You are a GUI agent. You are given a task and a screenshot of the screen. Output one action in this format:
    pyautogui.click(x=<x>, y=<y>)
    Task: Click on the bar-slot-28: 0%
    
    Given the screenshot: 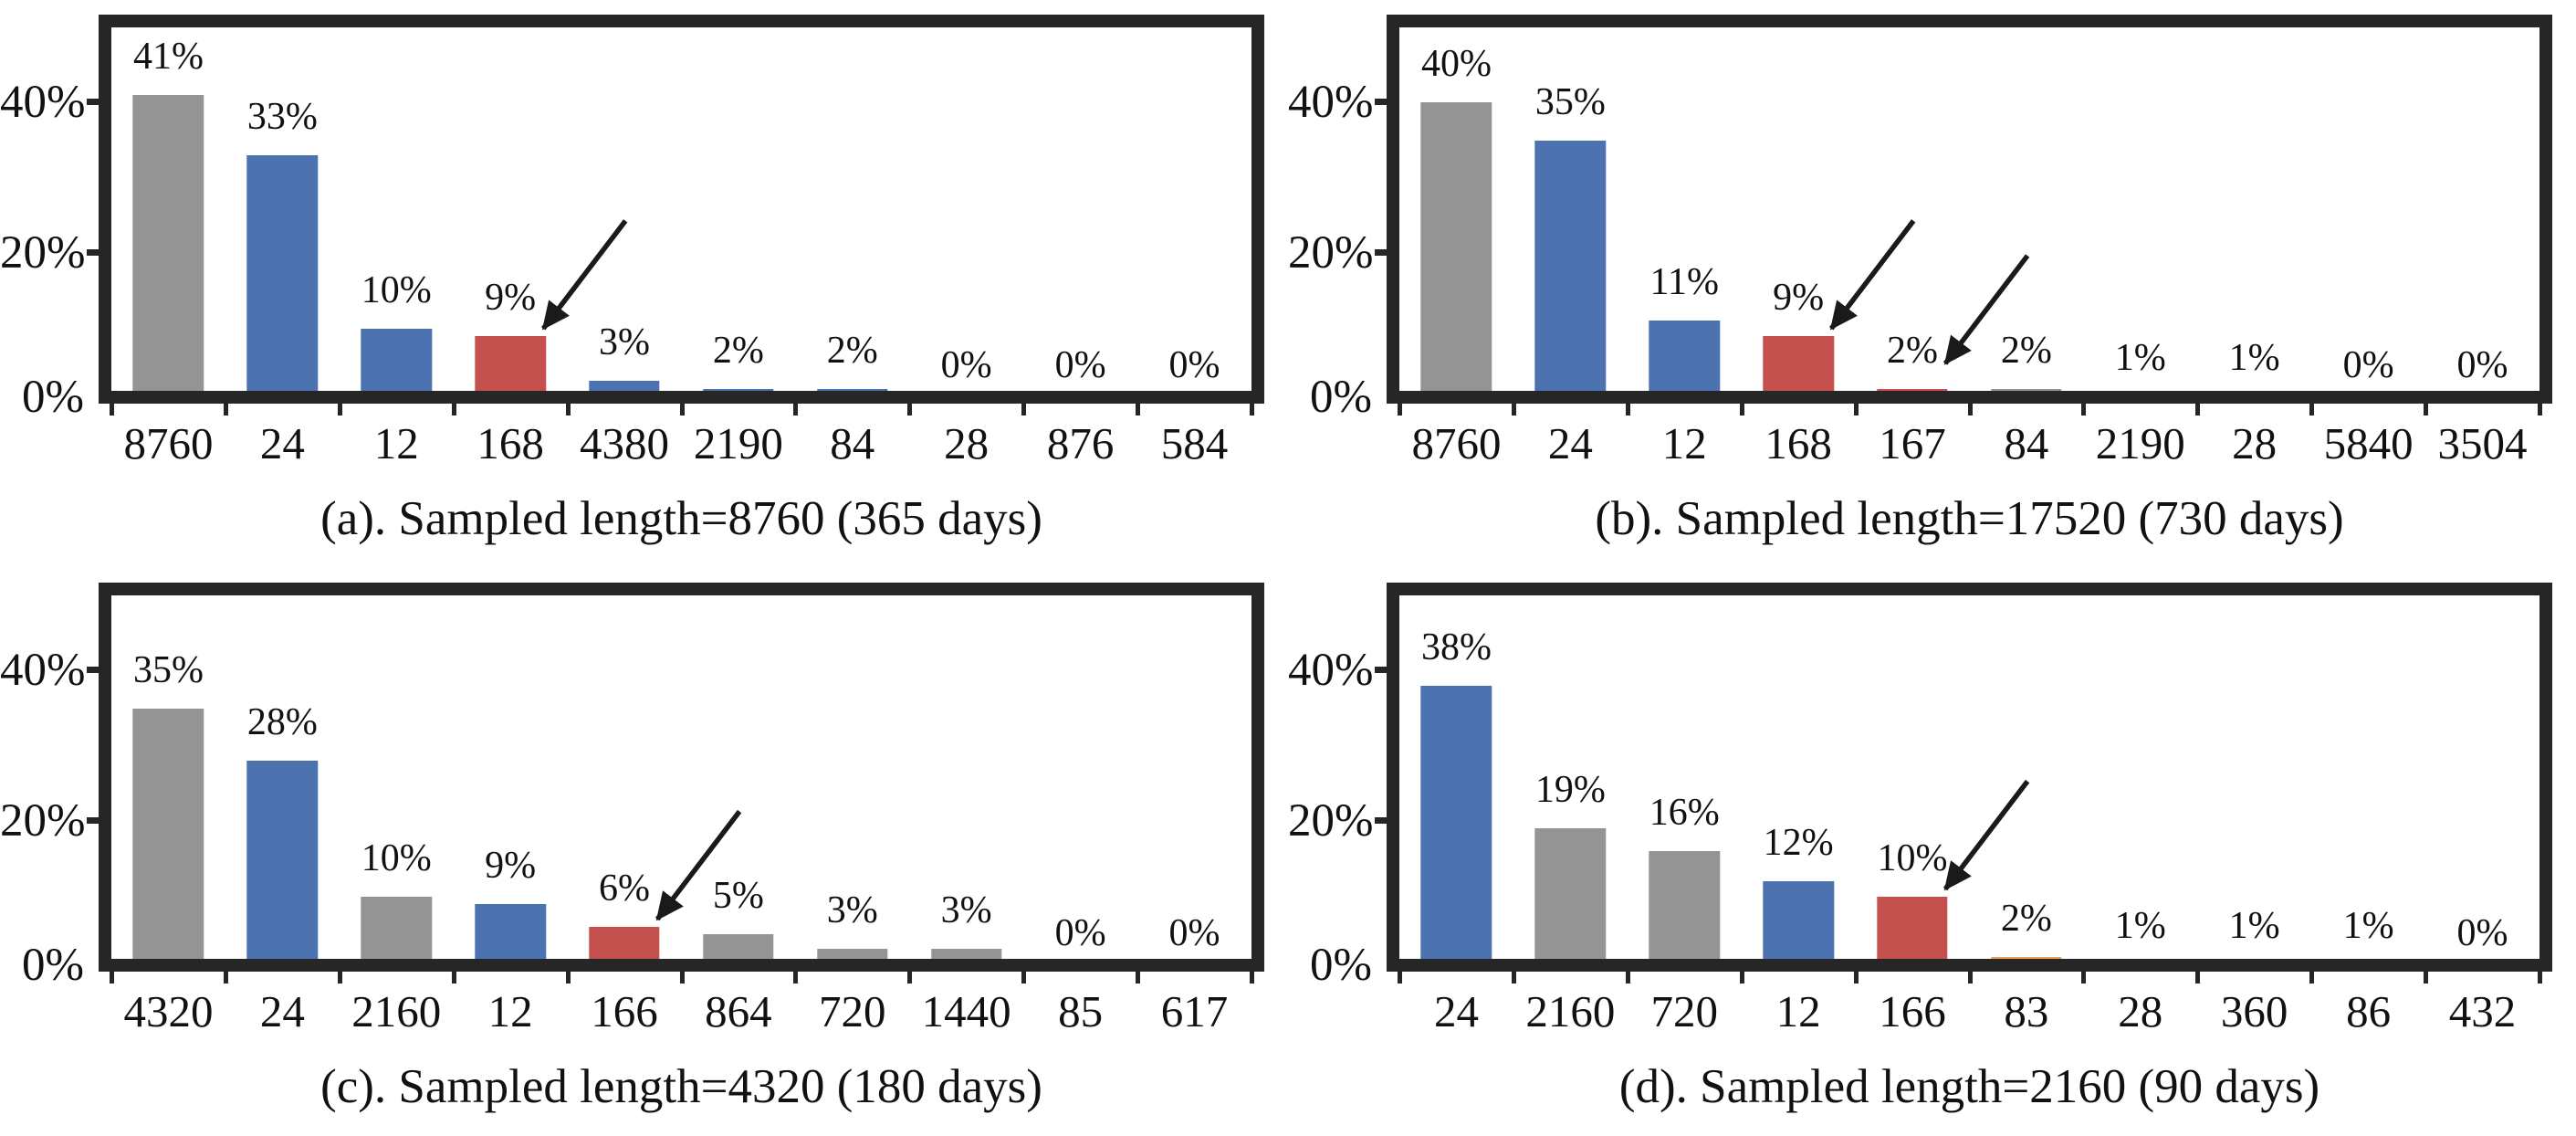 What is the action you would take?
    pyautogui.click(x=966, y=215)
    